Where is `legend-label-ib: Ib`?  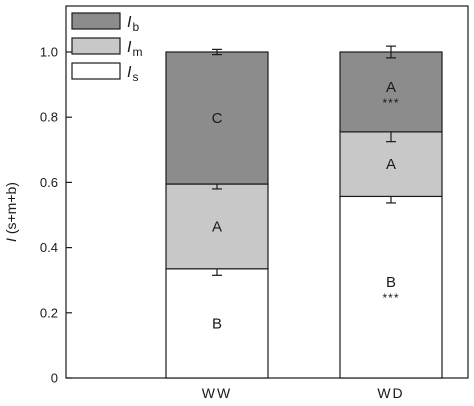 legend-label-ib: Ib is located at coordinates (133, 24).